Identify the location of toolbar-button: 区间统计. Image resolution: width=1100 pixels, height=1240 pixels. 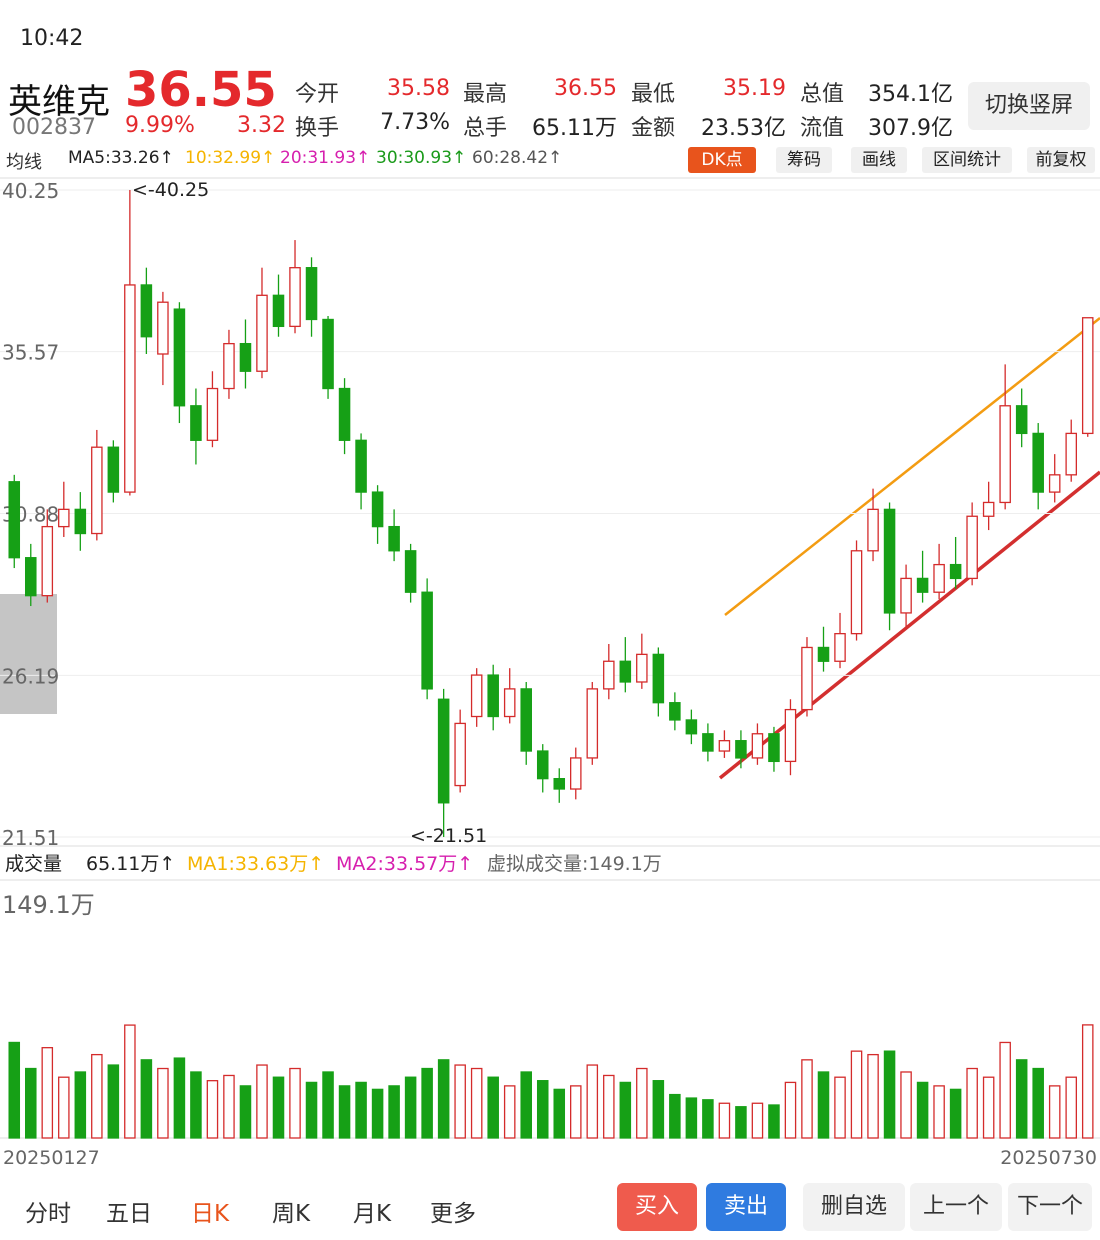
(967, 160).